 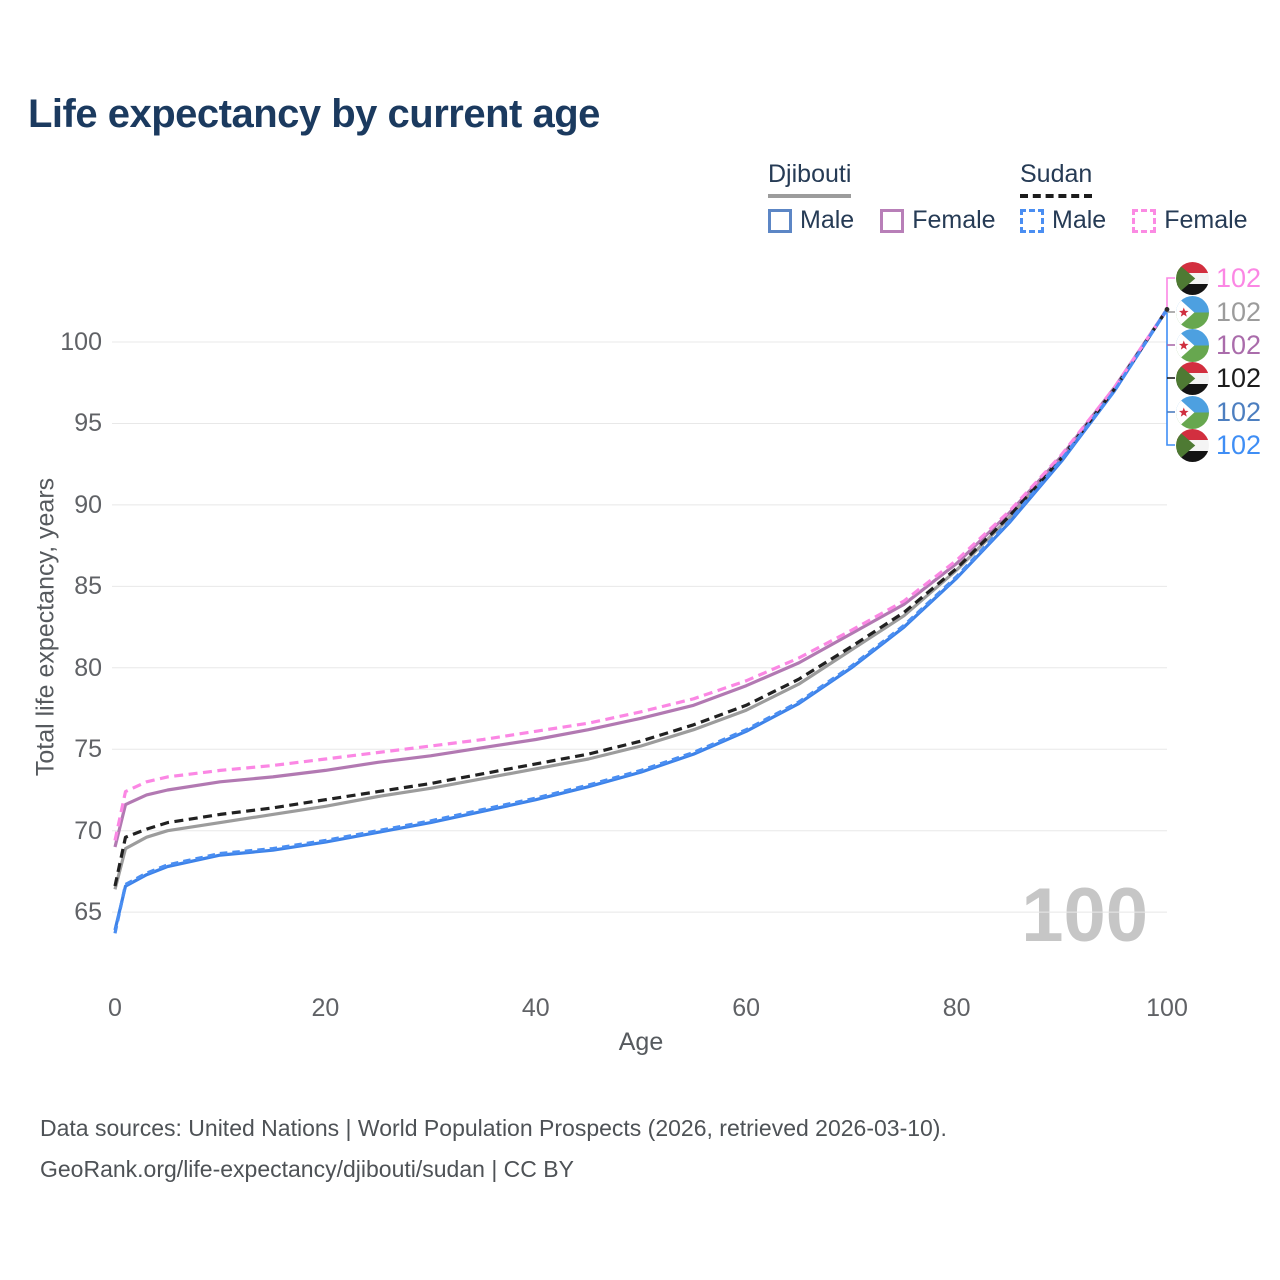 What do you see at coordinates (641, 1042) in the screenshot?
I see `x-axis-title: Age` at bounding box center [641, 1042].